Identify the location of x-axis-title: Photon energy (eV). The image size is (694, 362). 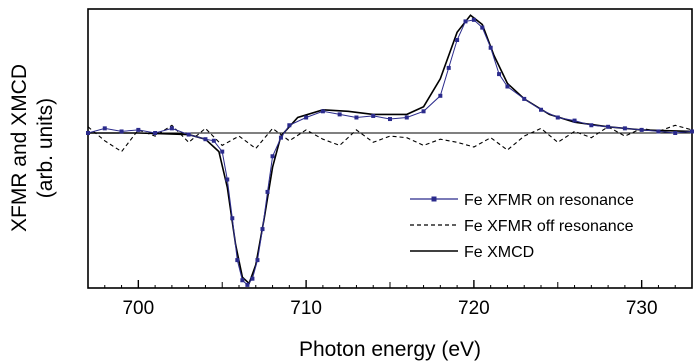
(390, 349).